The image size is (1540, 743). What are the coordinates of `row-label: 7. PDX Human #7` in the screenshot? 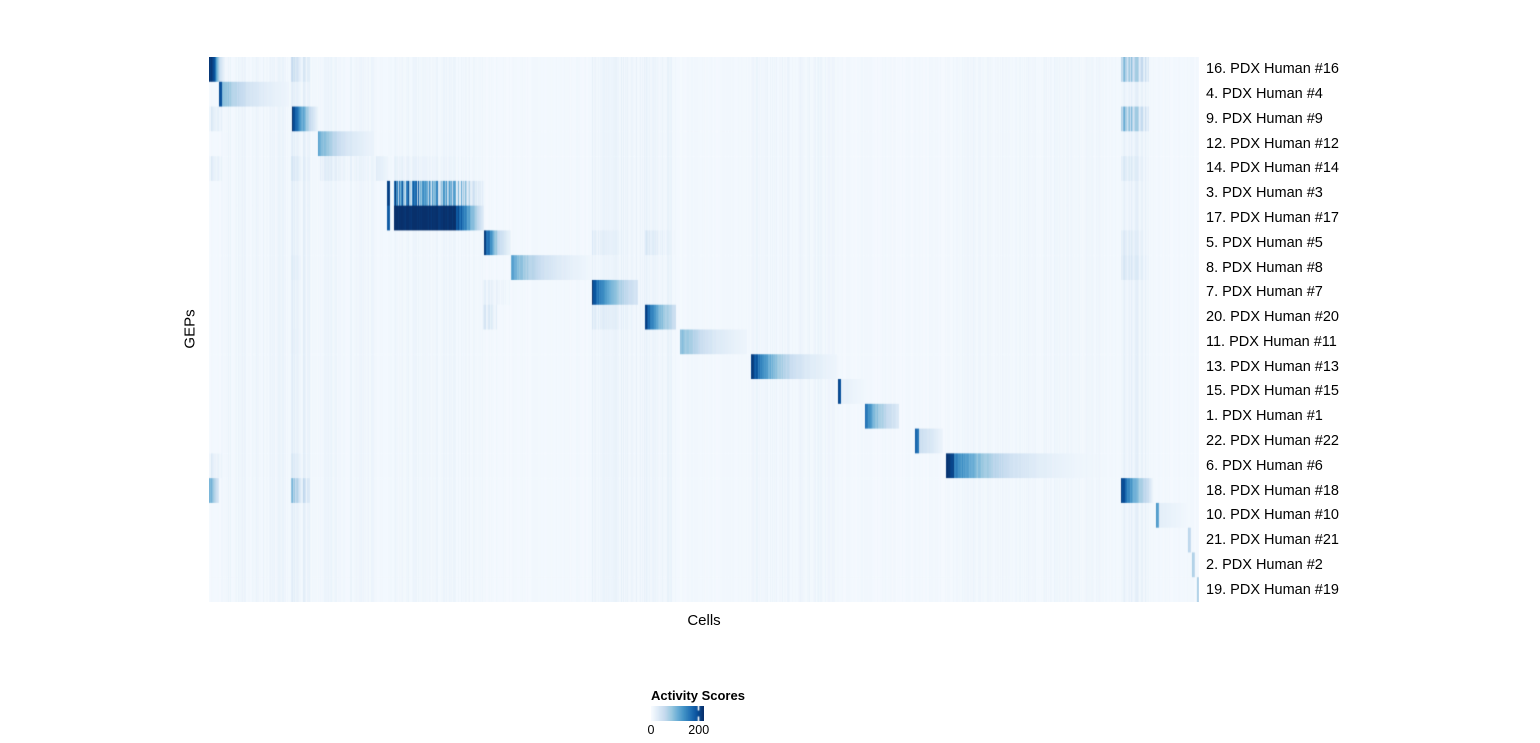 It's located at (1264, 292).